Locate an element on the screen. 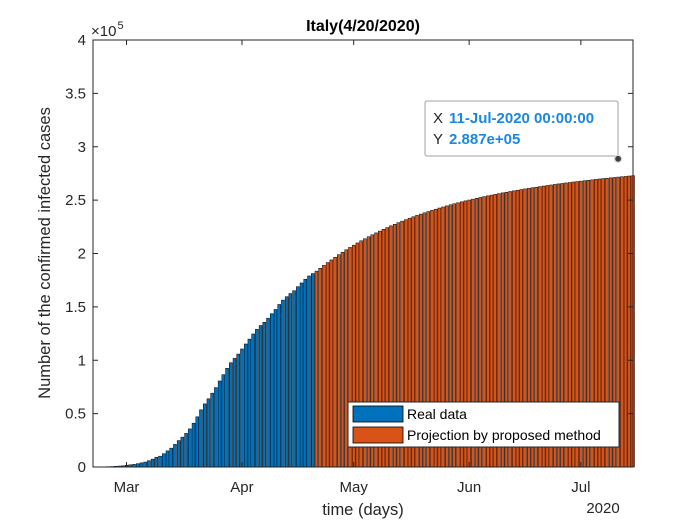  y-tick-label: 3 is located at coordinates (82, 147).